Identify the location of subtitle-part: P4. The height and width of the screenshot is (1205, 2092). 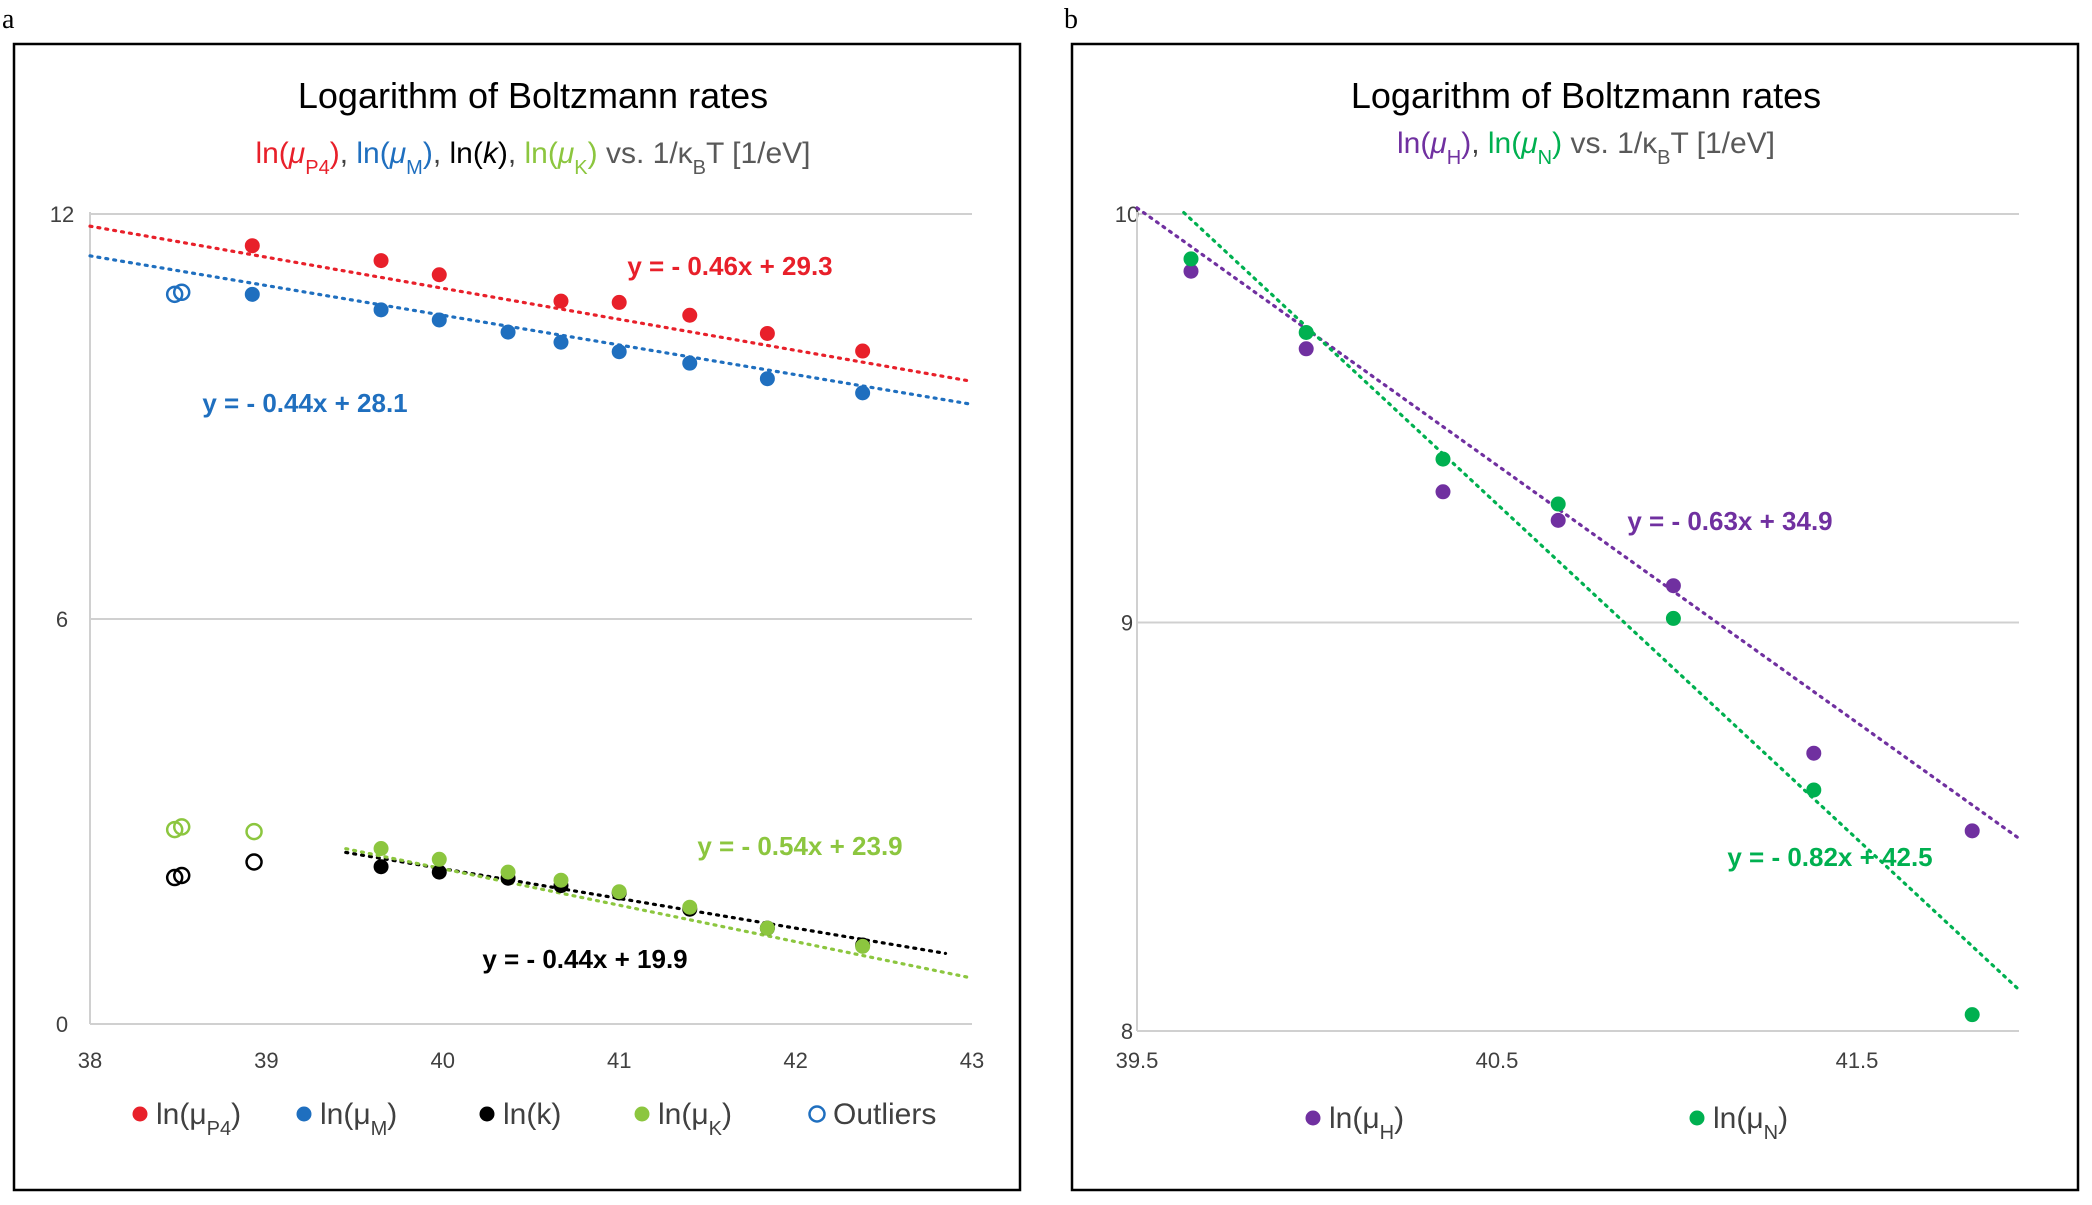
(317, 168).